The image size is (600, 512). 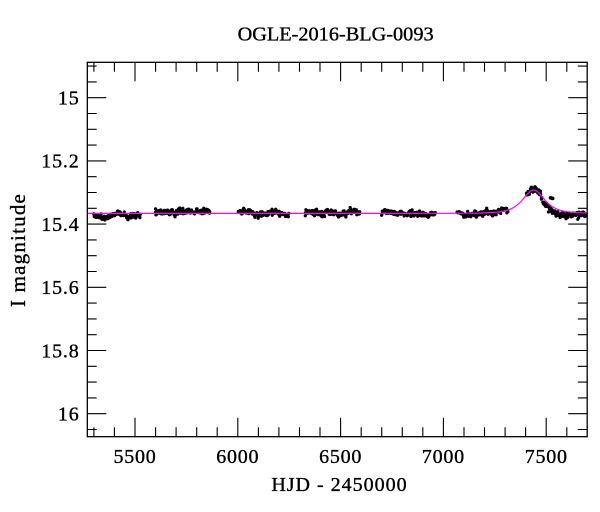 I want to click on svg-text: 15, so click(x=69, y=99).